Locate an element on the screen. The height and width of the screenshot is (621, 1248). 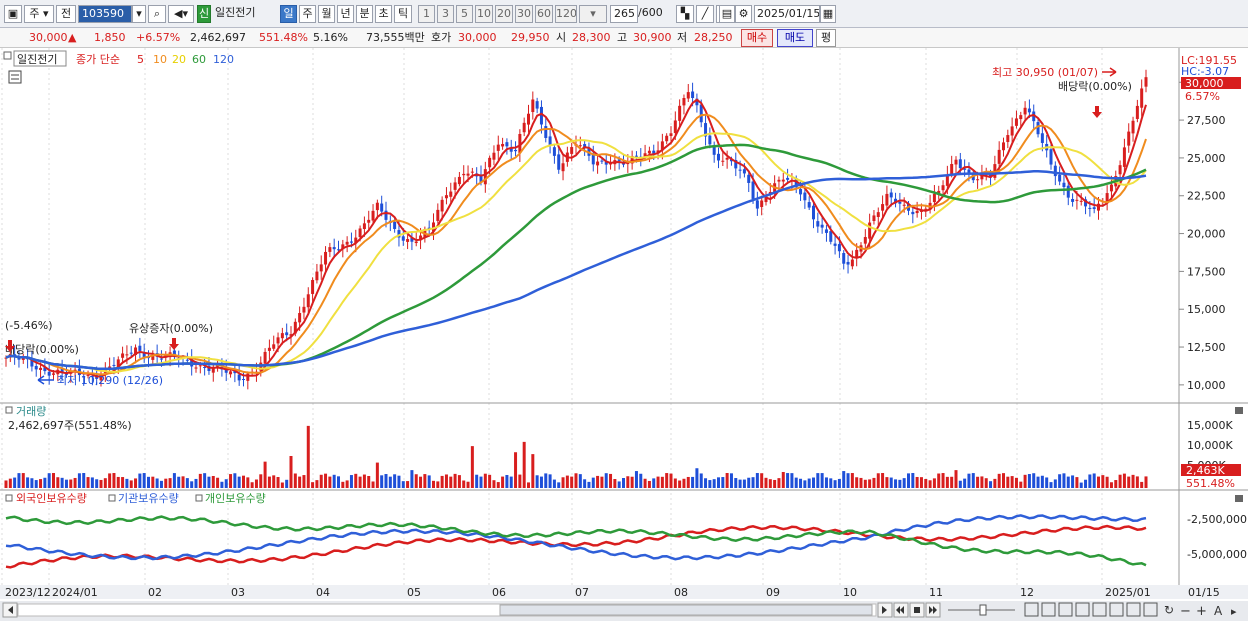
zoom-in-icon: + is located at coordinates (1201, 611).